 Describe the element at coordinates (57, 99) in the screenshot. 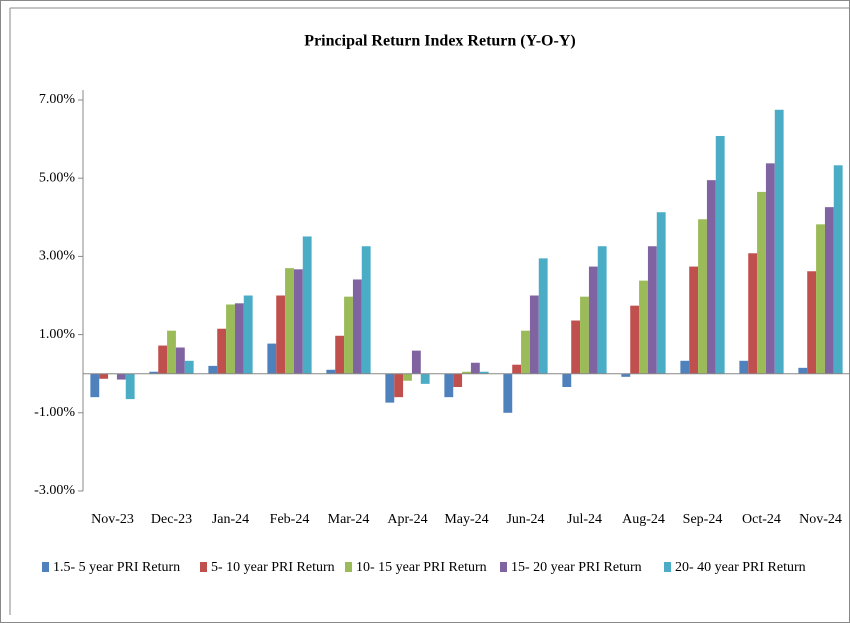

I see `y-tick-label: 7.00%` at that location.